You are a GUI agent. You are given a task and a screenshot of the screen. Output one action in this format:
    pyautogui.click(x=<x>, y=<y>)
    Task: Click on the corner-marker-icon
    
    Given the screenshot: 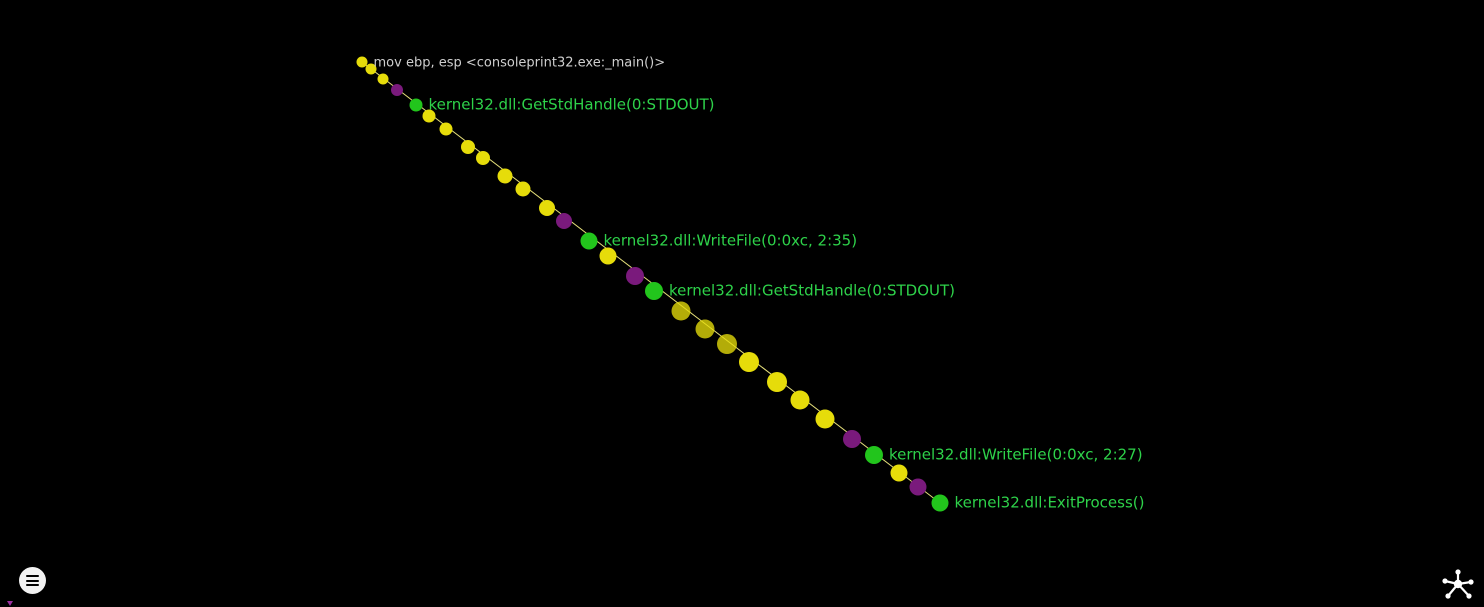 What is the action you would take?
    pyautogui.click(x=10, y=603)
    